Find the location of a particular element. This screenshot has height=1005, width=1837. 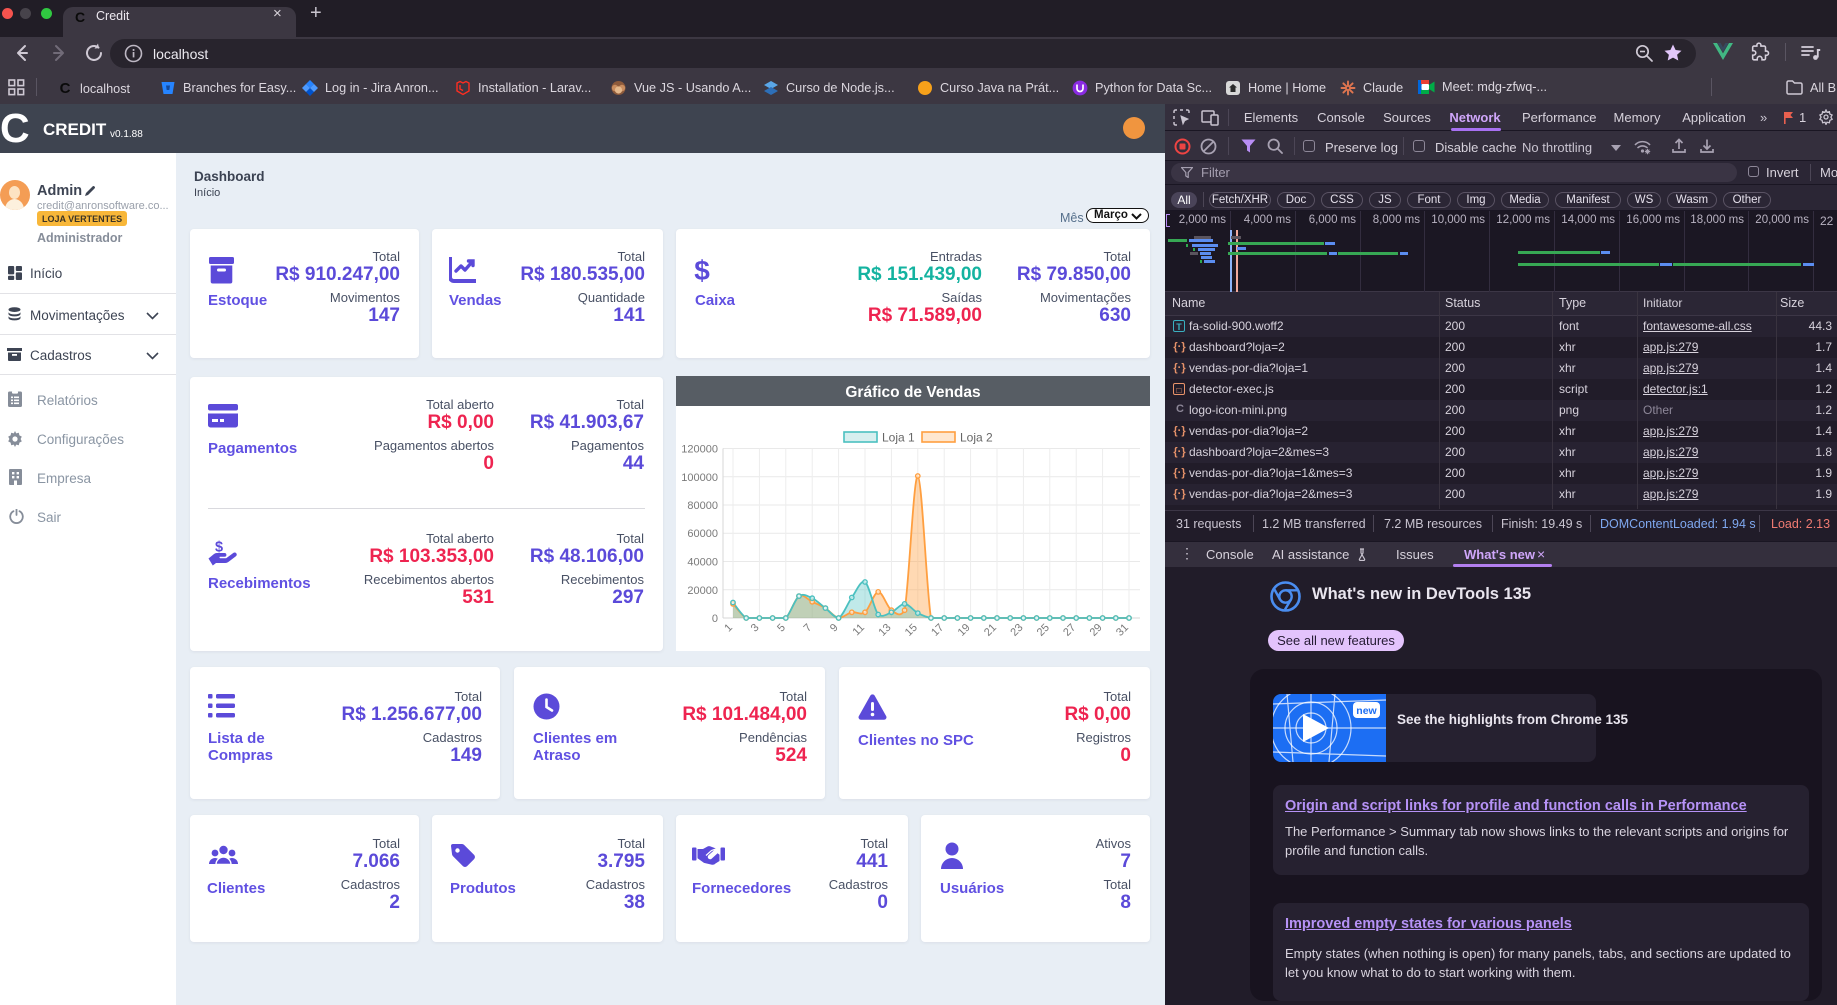

svg-text: 60000 is located at coordinates (702, 534).